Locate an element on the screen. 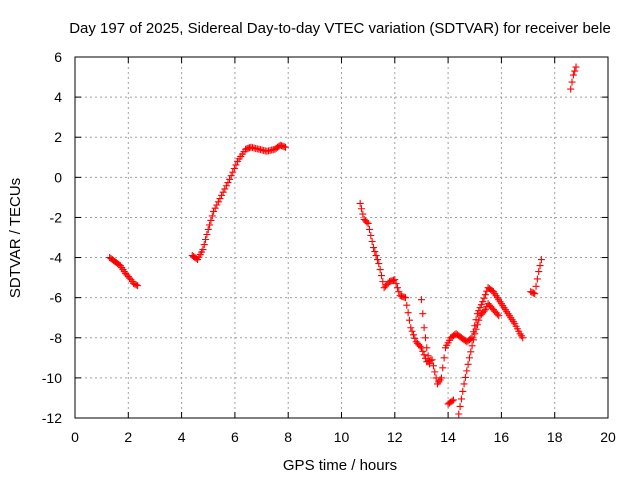  y-tick-label: -4 is located at coordinates (56, 258).